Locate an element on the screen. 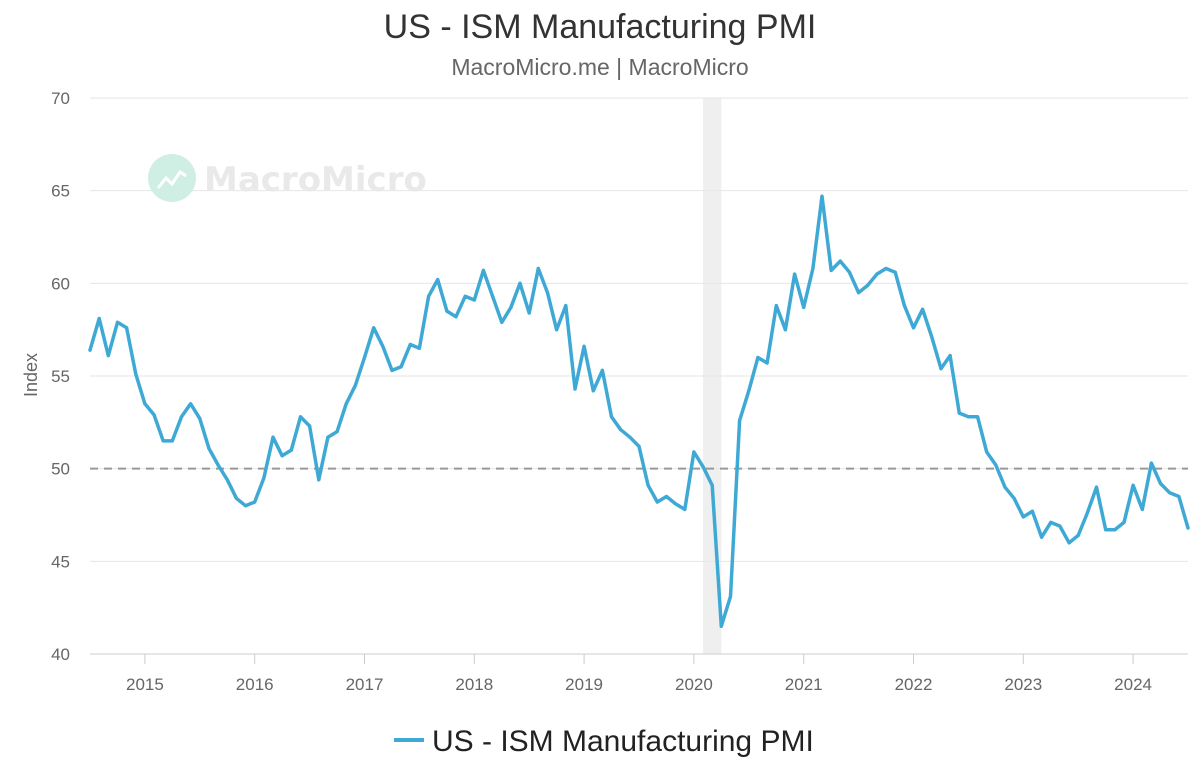  y-axis-tick-labels: 40 45 50 55 60 65 70 is located at coordinates (60, 376).